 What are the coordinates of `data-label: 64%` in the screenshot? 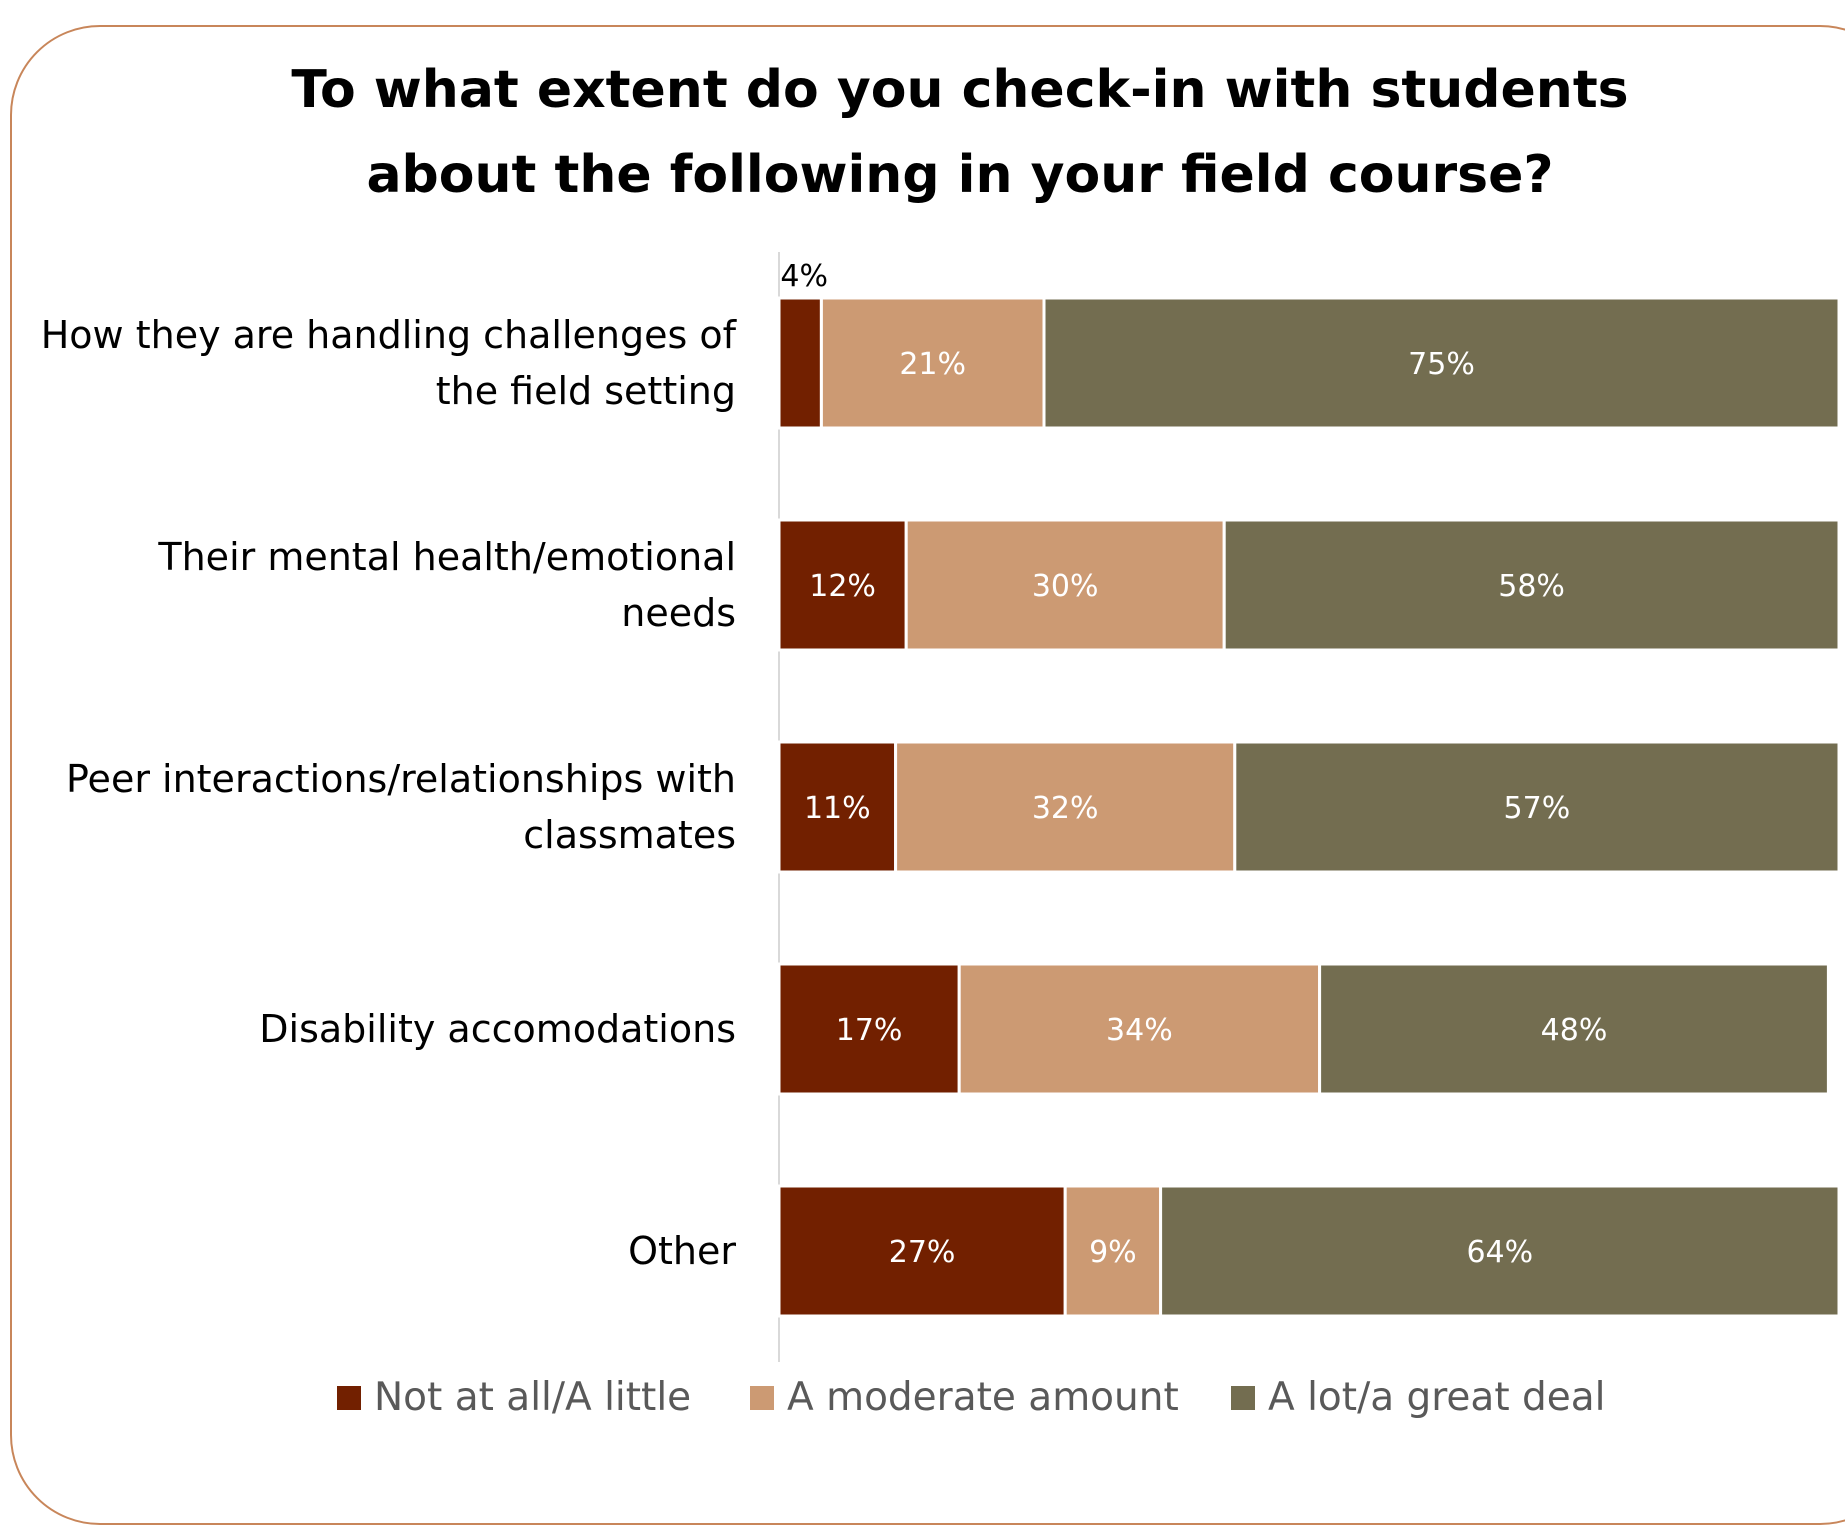 It's located at (1499, 1252).